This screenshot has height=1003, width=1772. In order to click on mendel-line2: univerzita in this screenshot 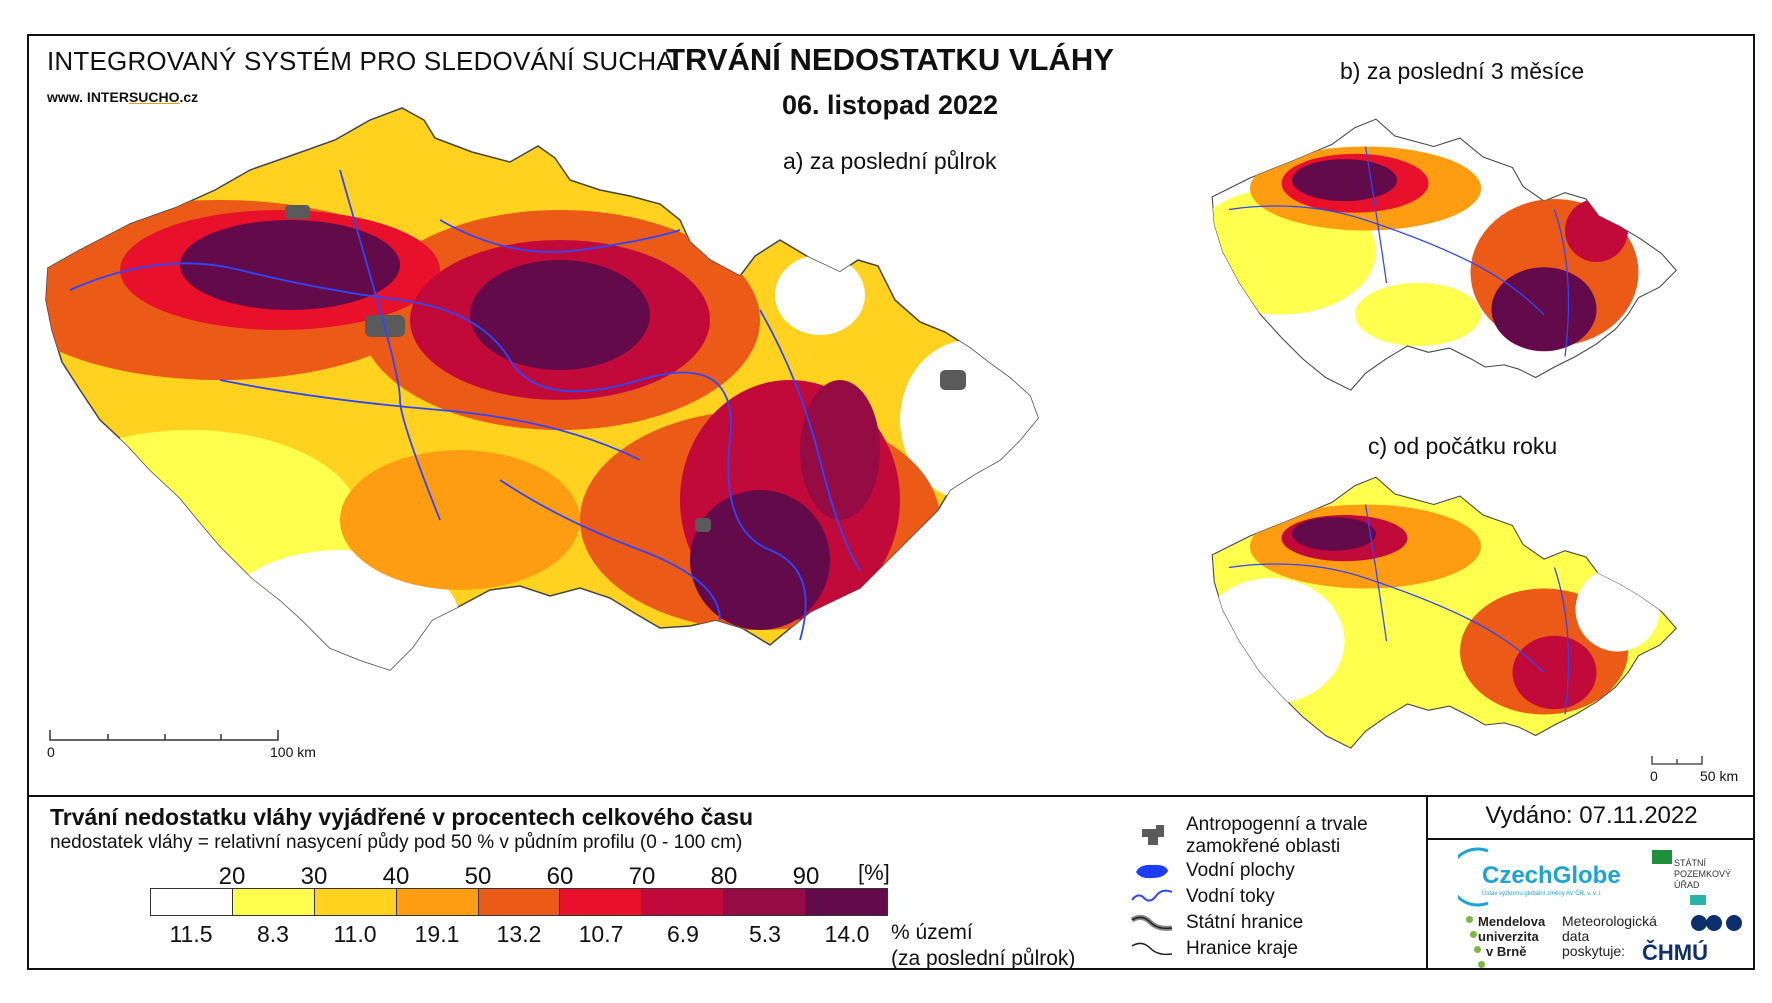, I will do `click(1508, 936)`.